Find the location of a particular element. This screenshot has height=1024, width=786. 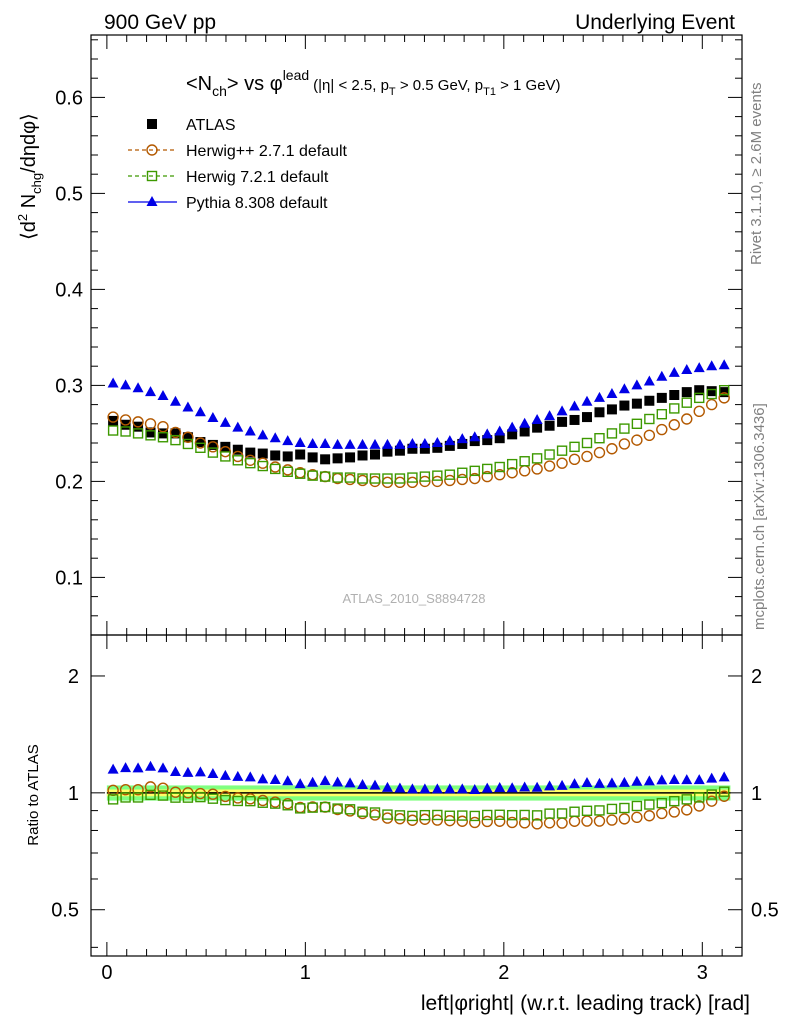

analysis-watermark: ATLAS_2010_S8894728 is located at coordinates (414, 598).